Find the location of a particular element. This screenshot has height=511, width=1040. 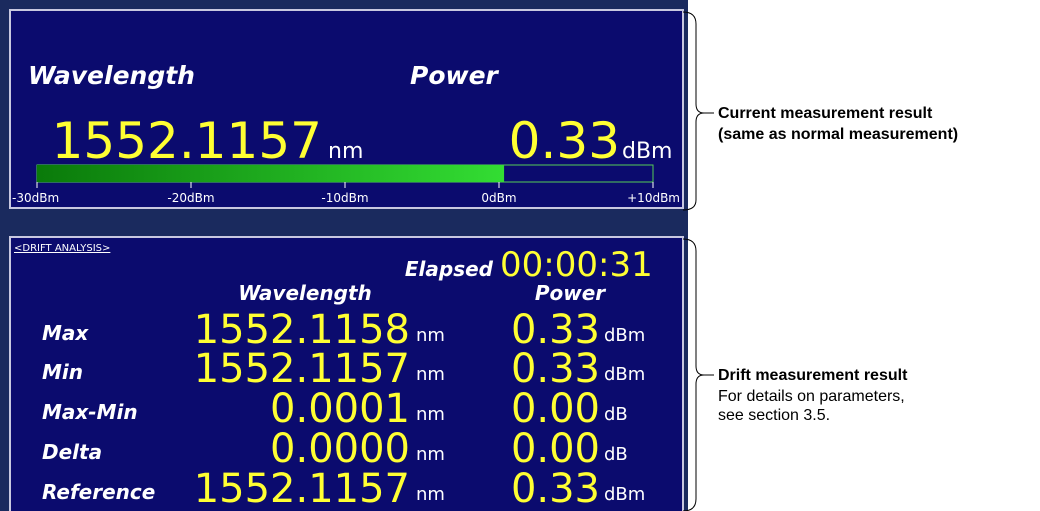

meter-tick-label: +10dBm is located at coordinates (653, 198).